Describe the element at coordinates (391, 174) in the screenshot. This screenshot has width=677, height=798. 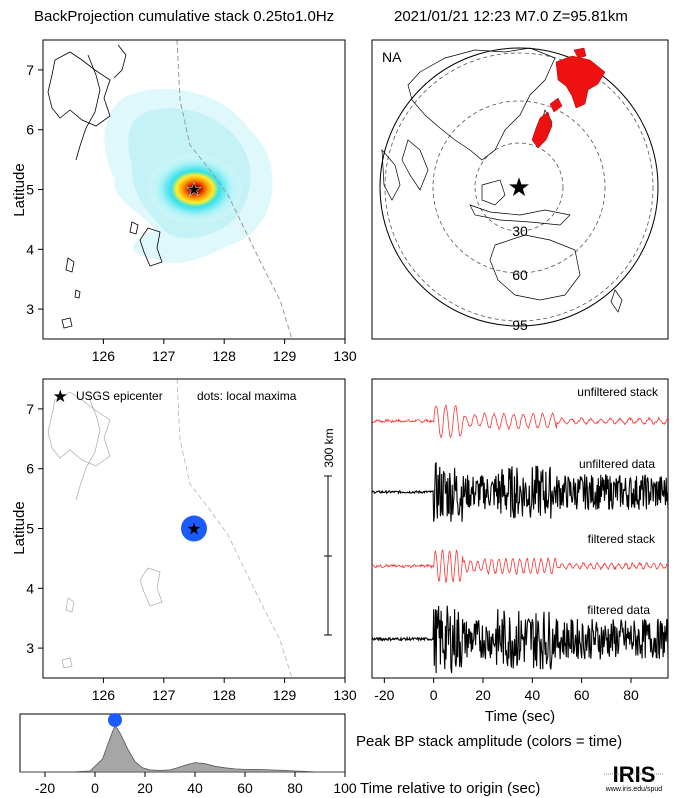
I see `coast-west-outline` at that location.